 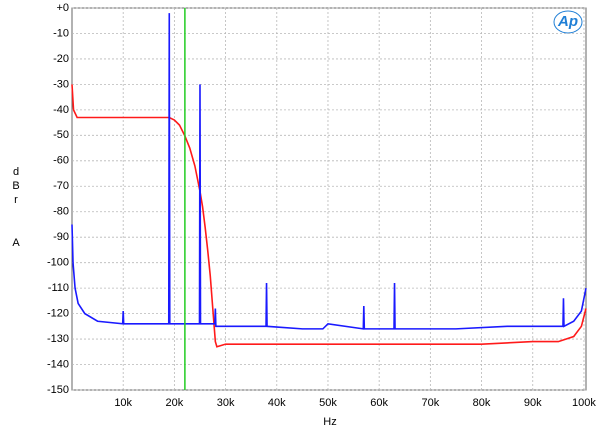 I want to click on x-tick-label: 50k, so click(x=328, y=403).